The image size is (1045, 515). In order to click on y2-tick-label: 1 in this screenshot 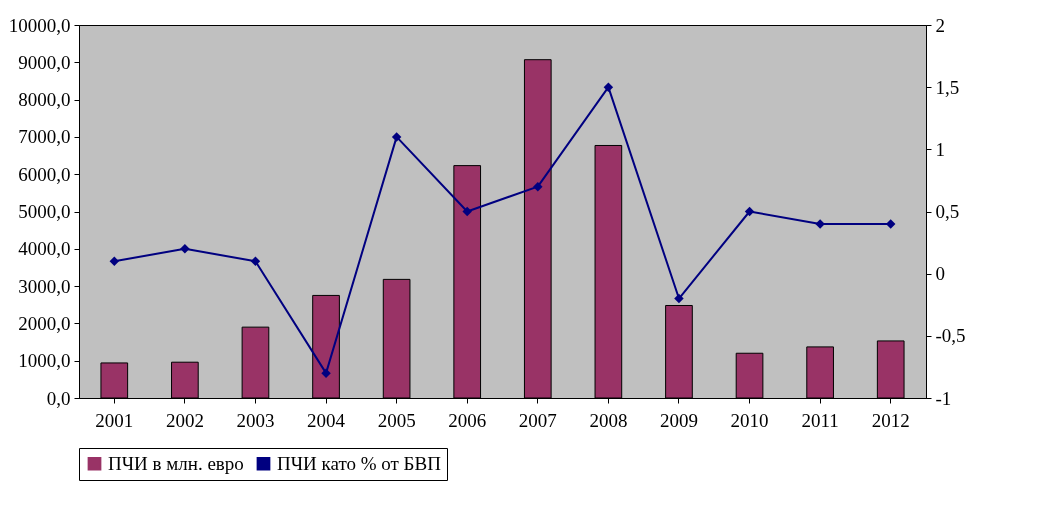, I will do `click(940, 149)`.